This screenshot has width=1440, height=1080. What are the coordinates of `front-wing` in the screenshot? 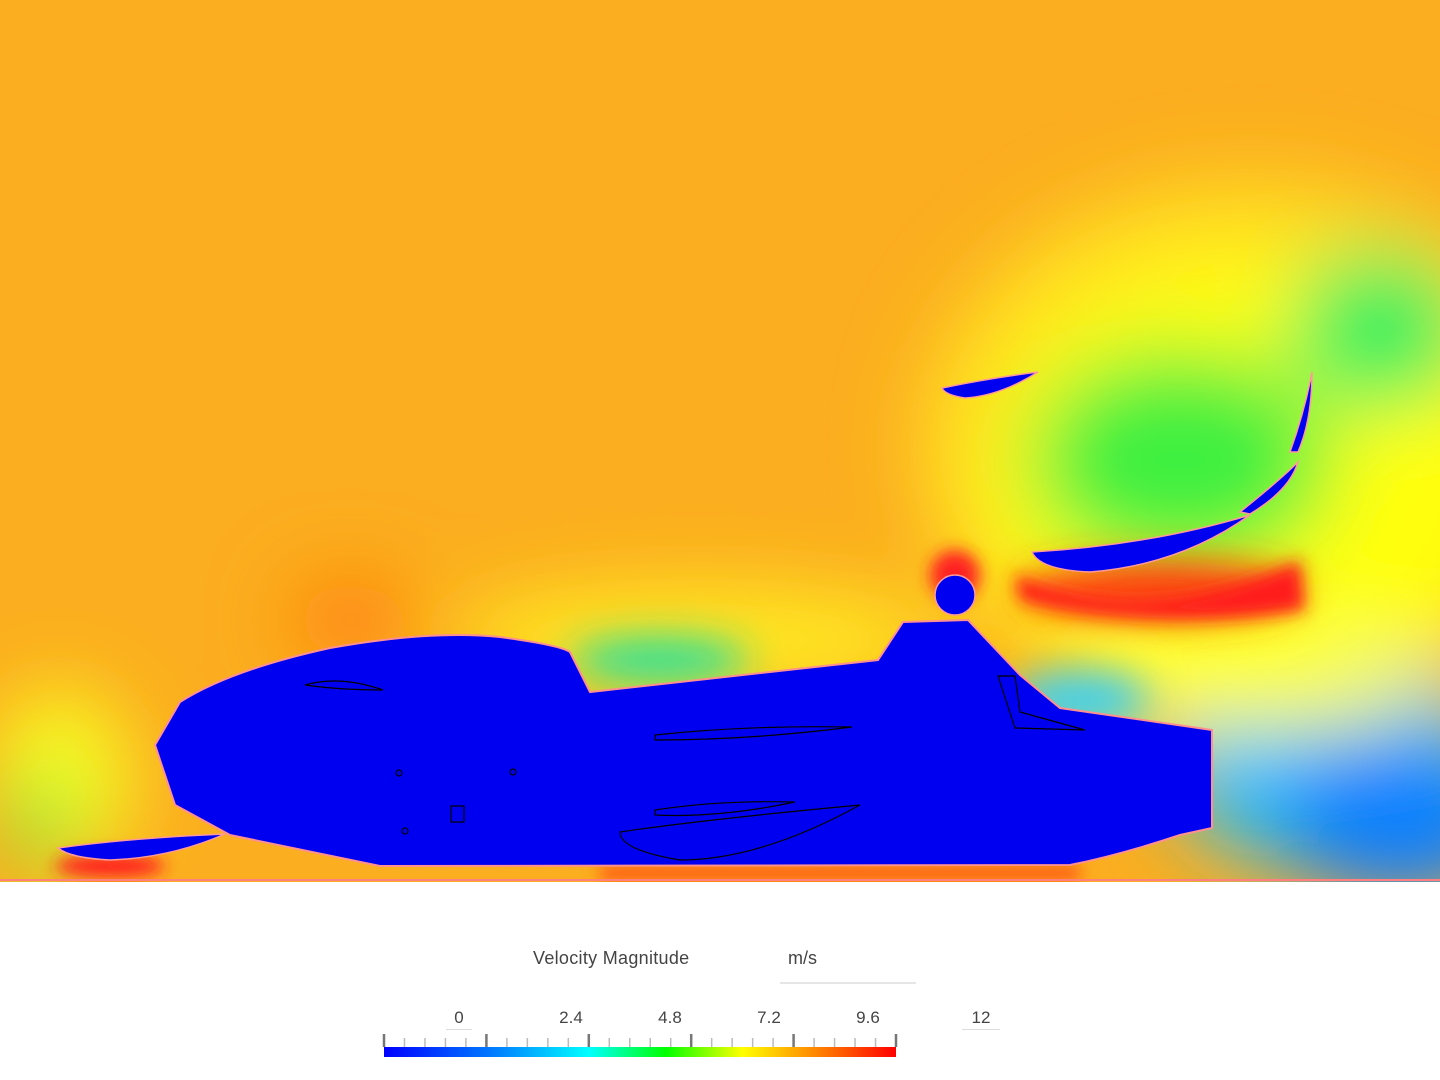 It's located at (141, 847).